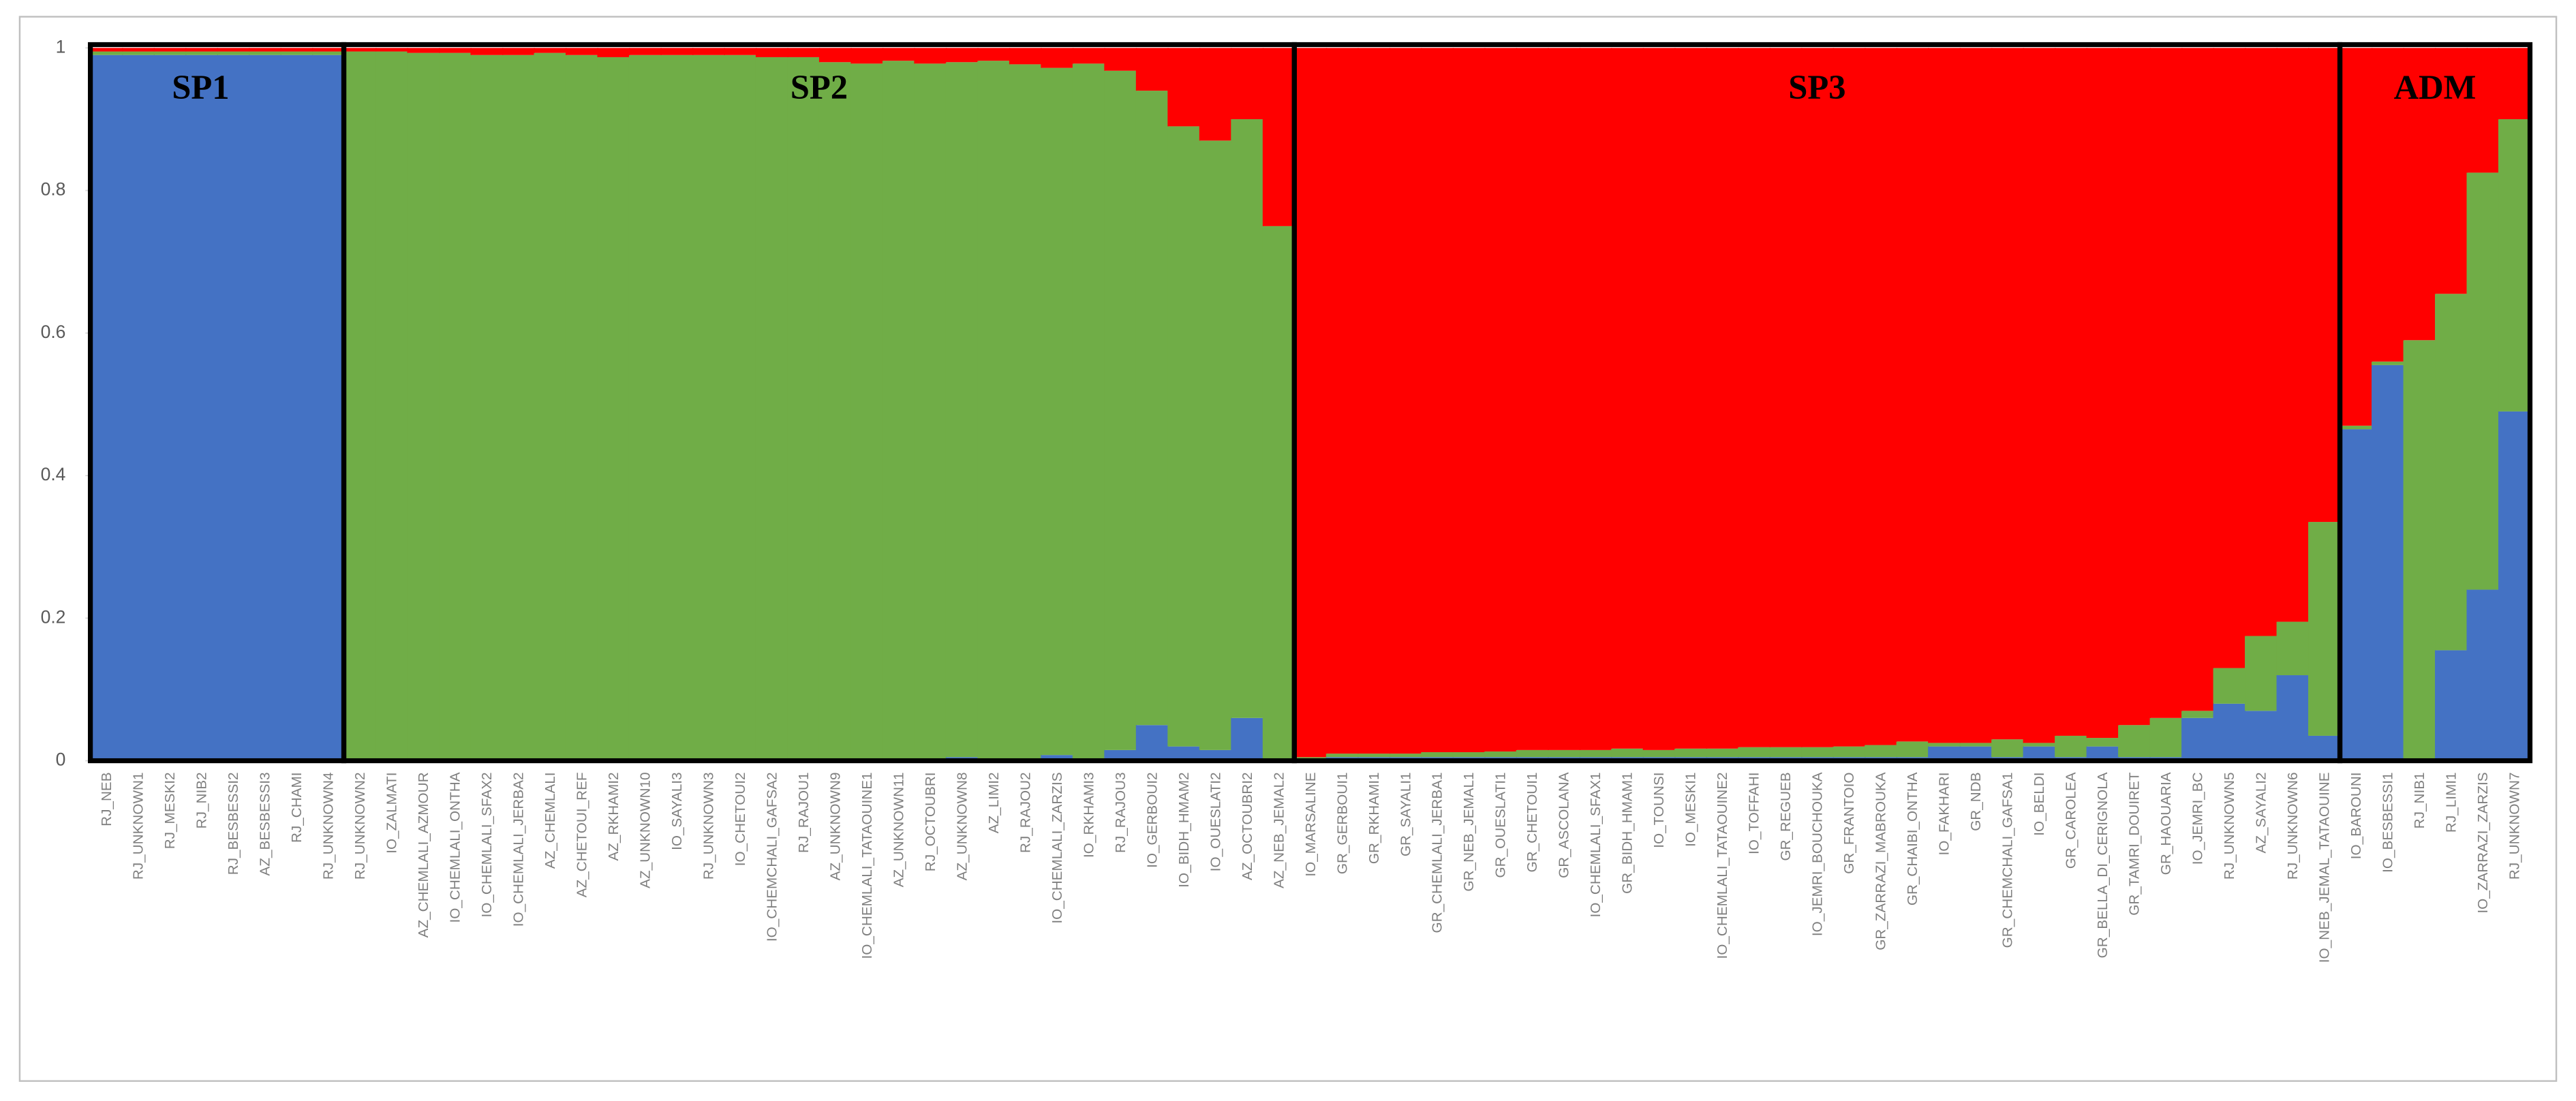 This screenshot has width=2576, height=1101. What do you see at coordinates (1786, 816) in the screenshot?
I see `x-tick-label: GR_REGUEB` at bounding box center [1786, 816].